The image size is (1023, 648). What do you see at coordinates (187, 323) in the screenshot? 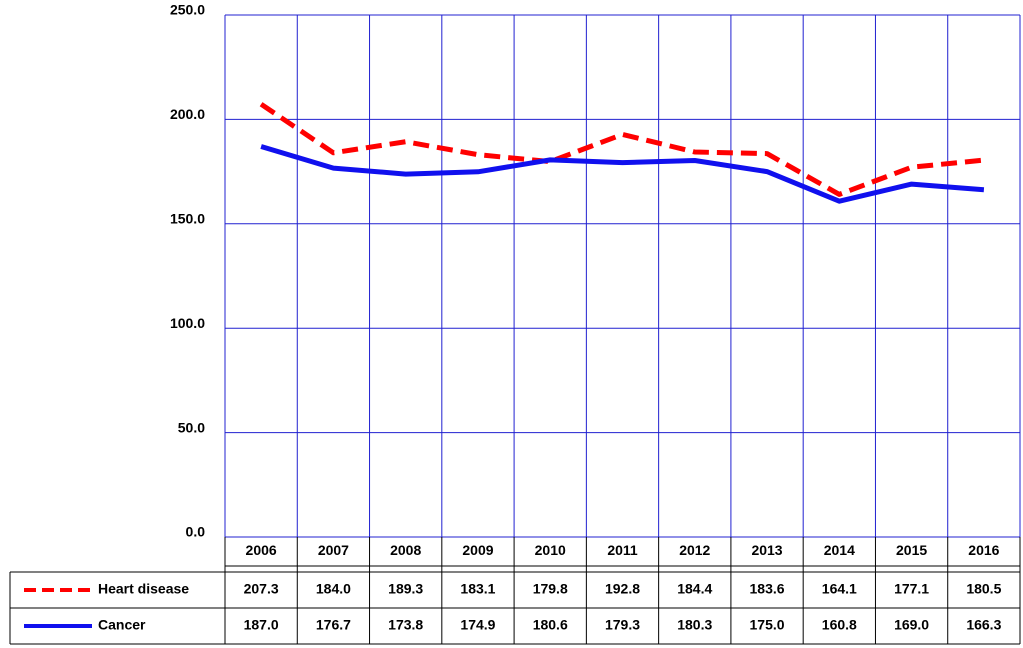
I see `y-tick-label: 100.0` at bounding box center [187, 323].